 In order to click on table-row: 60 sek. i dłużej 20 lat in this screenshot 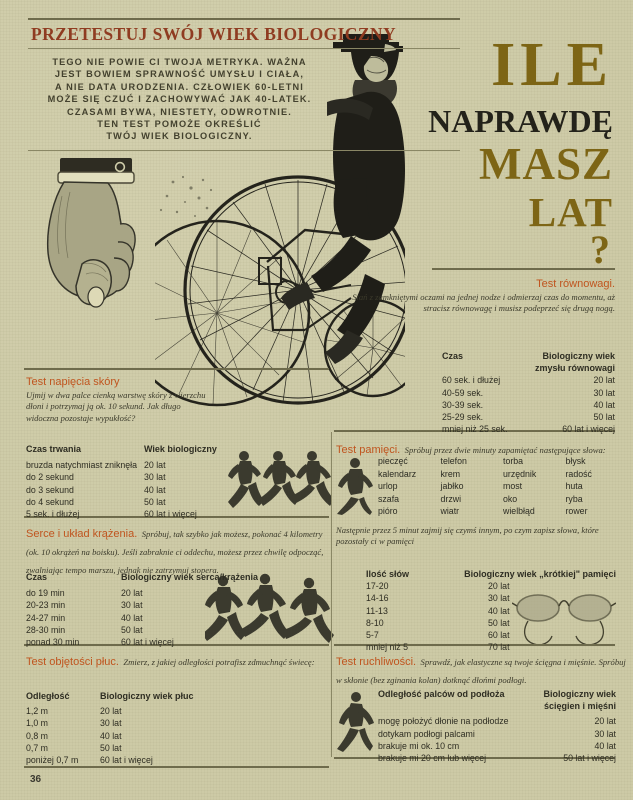, I will do `click(528, 380)`.